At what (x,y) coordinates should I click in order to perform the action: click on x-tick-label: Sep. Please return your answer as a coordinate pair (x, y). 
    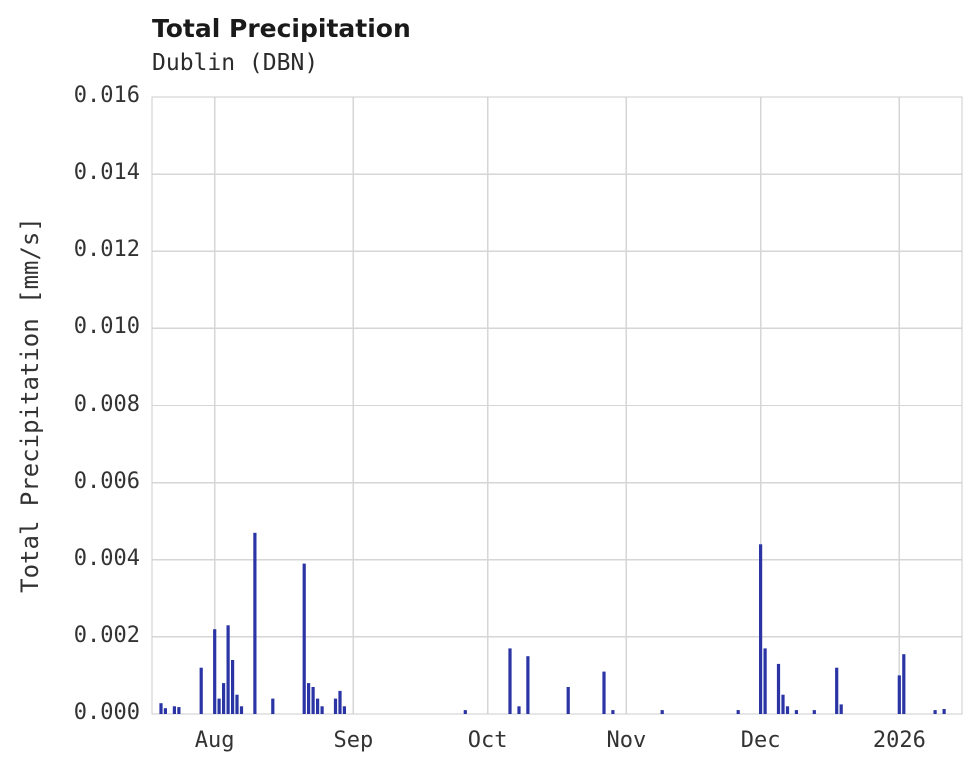
    Looking at the image, I should click on (353, 740).